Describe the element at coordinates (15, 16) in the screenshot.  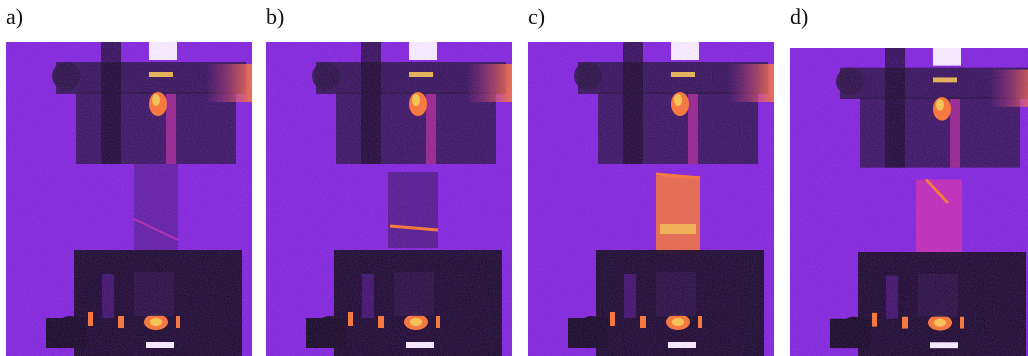
I see `panel-label-a: a)` at that location.